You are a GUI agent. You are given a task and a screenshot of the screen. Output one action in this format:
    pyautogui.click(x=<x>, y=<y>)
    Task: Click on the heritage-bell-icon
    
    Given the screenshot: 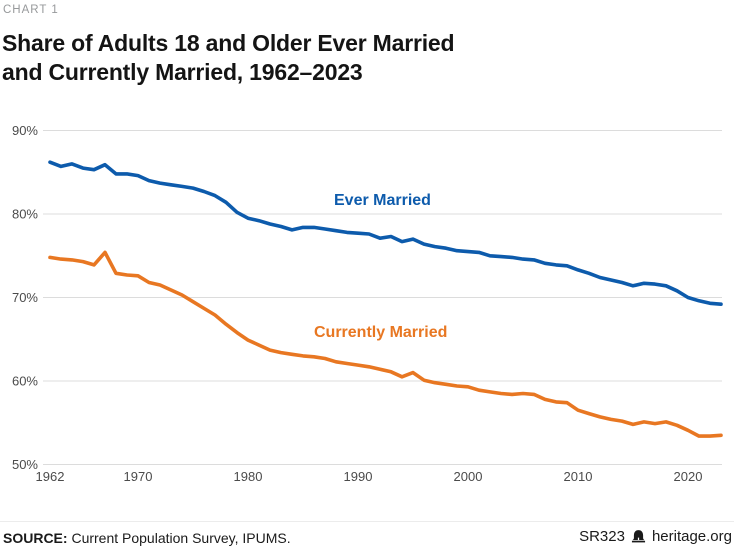 What is the action you would take?
    pyautogui.click(x=638, y=536)
    